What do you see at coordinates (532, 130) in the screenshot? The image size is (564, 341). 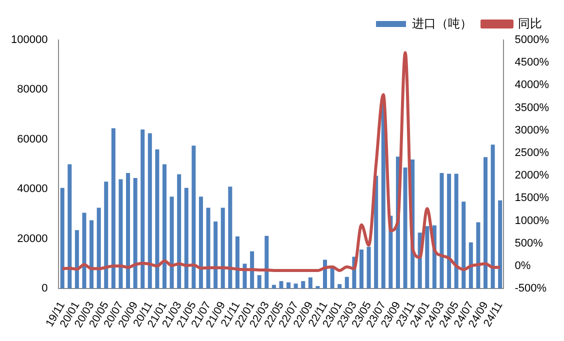 I see `y2-tick-label: 3000%` at bounding box center [532, 130].